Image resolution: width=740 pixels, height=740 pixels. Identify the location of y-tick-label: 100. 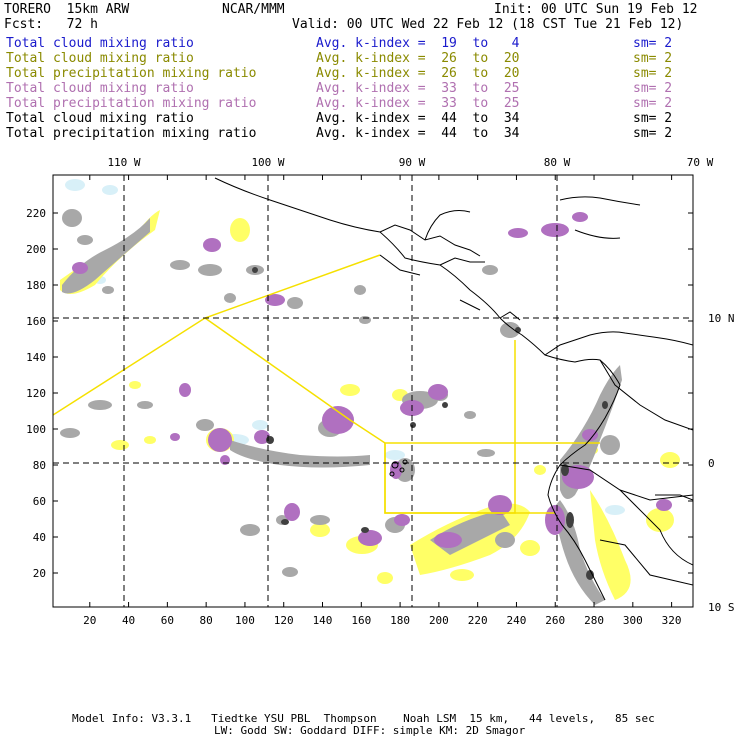
(36, 429).